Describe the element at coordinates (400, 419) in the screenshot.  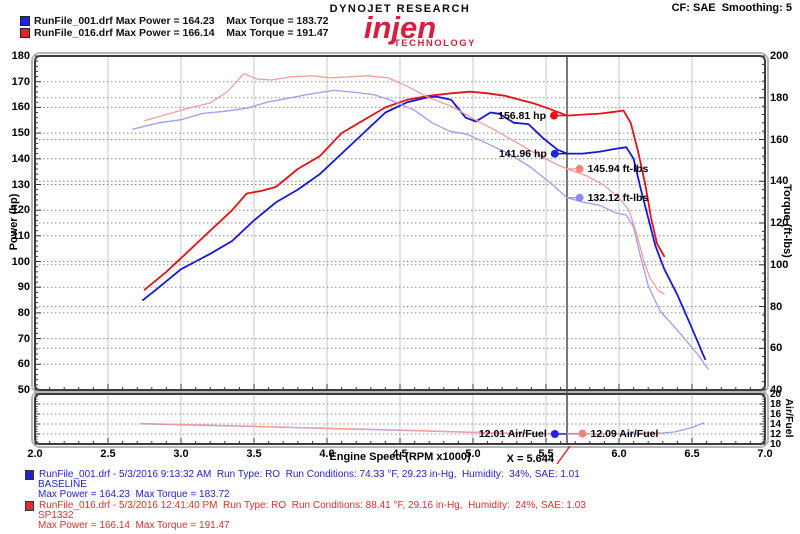
I see `panel-frame` at that location.